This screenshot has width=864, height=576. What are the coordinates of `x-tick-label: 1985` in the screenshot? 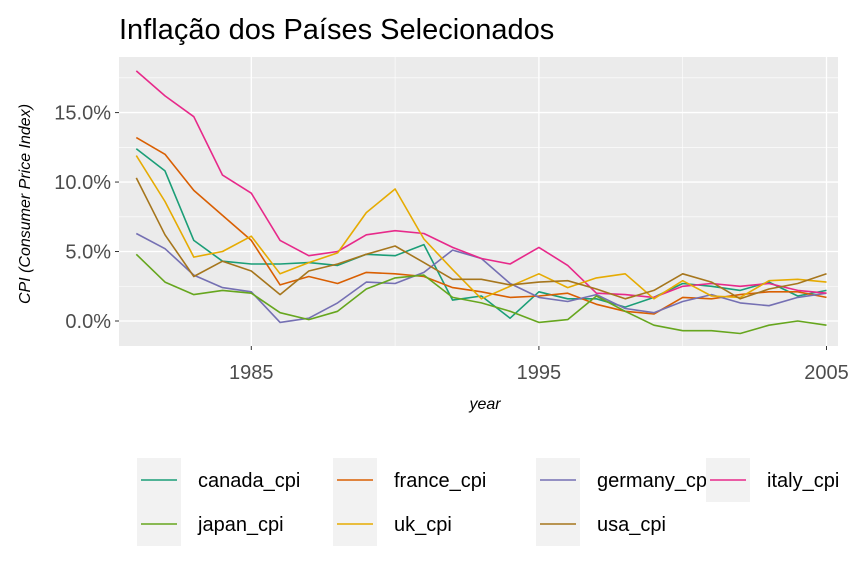 It's located at (251, 373).